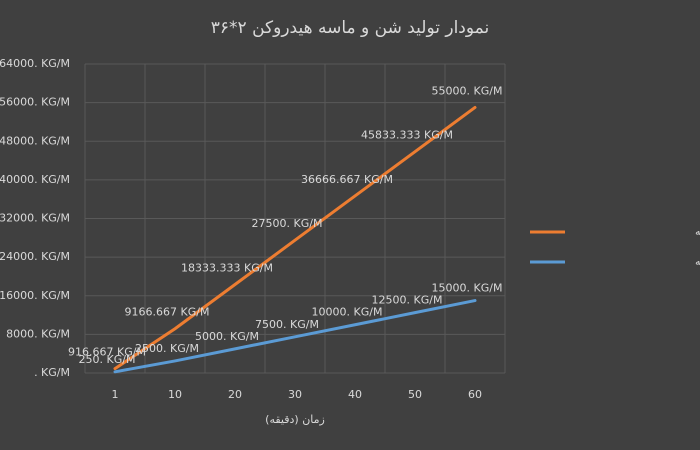 The image size is (700, 450). Describe the element at coordinates (287, 324) in the screenshot. I see `data-label: 7500. KG/M` at that location.